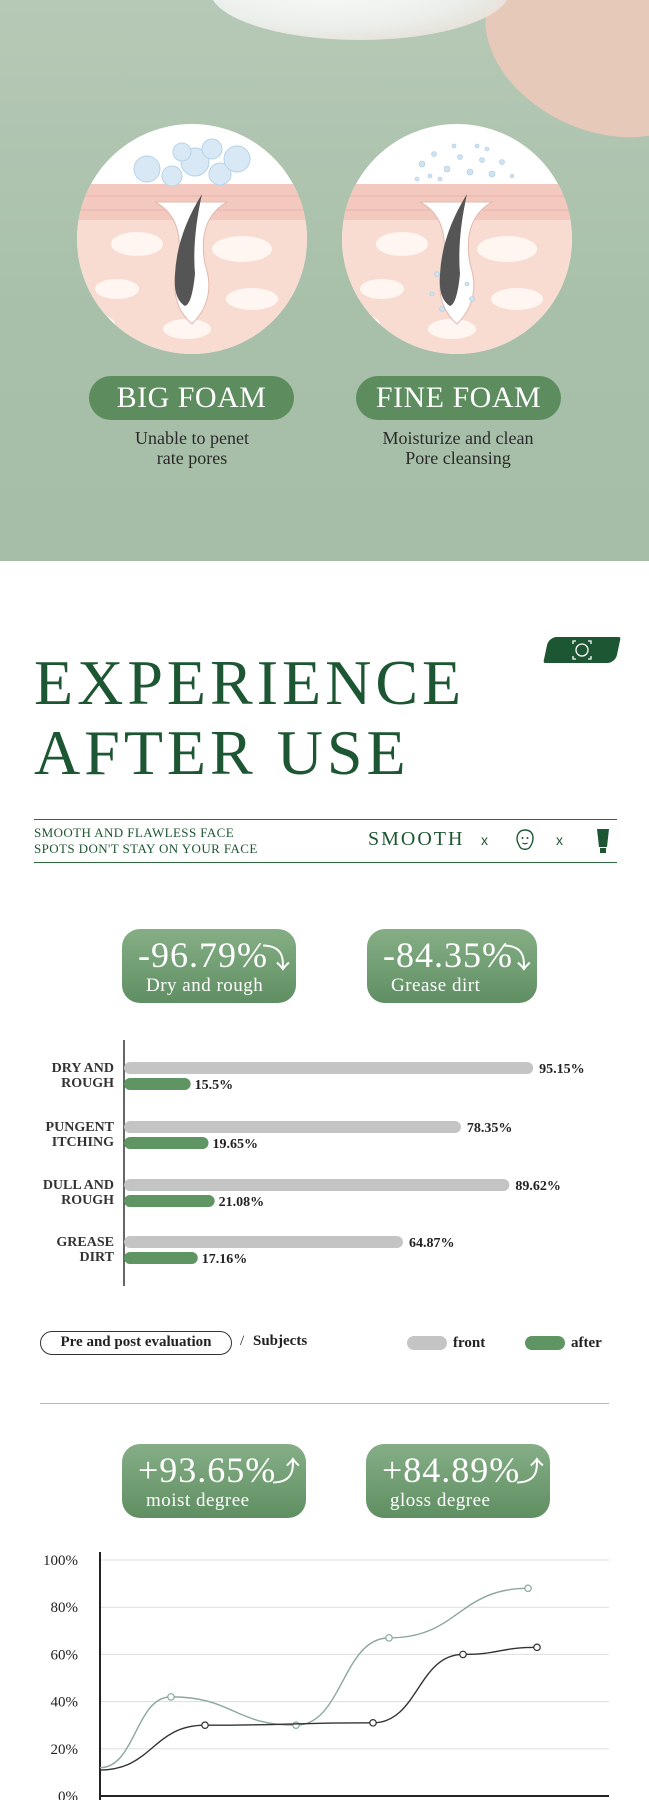 The height and width of the screenshot is (1800, 649). I want to click on stat-dry-rough: -96.79% Dry and rough ⤵, so click(209, 966).